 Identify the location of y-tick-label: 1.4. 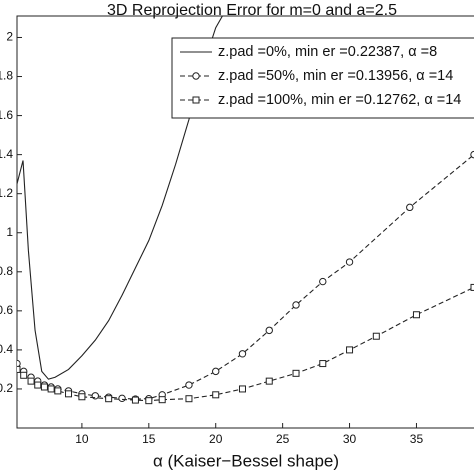
(6, 154).